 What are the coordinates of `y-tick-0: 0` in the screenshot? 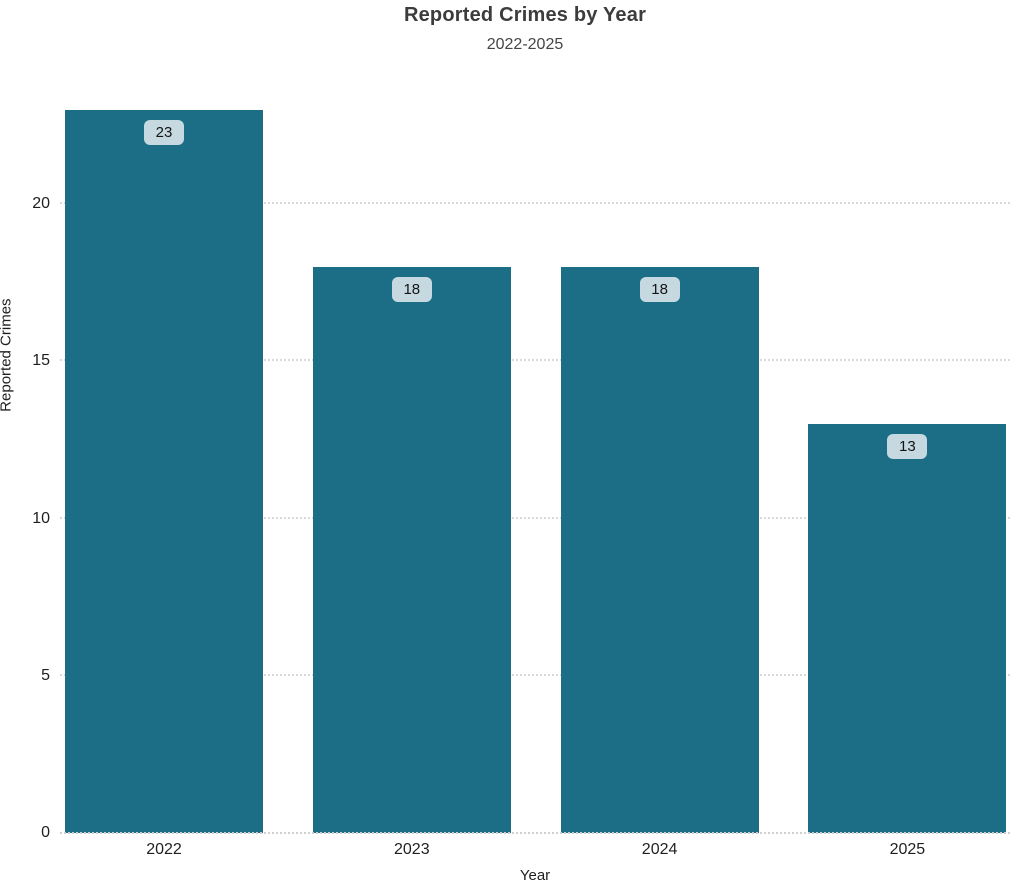 It's located at (45, 832).